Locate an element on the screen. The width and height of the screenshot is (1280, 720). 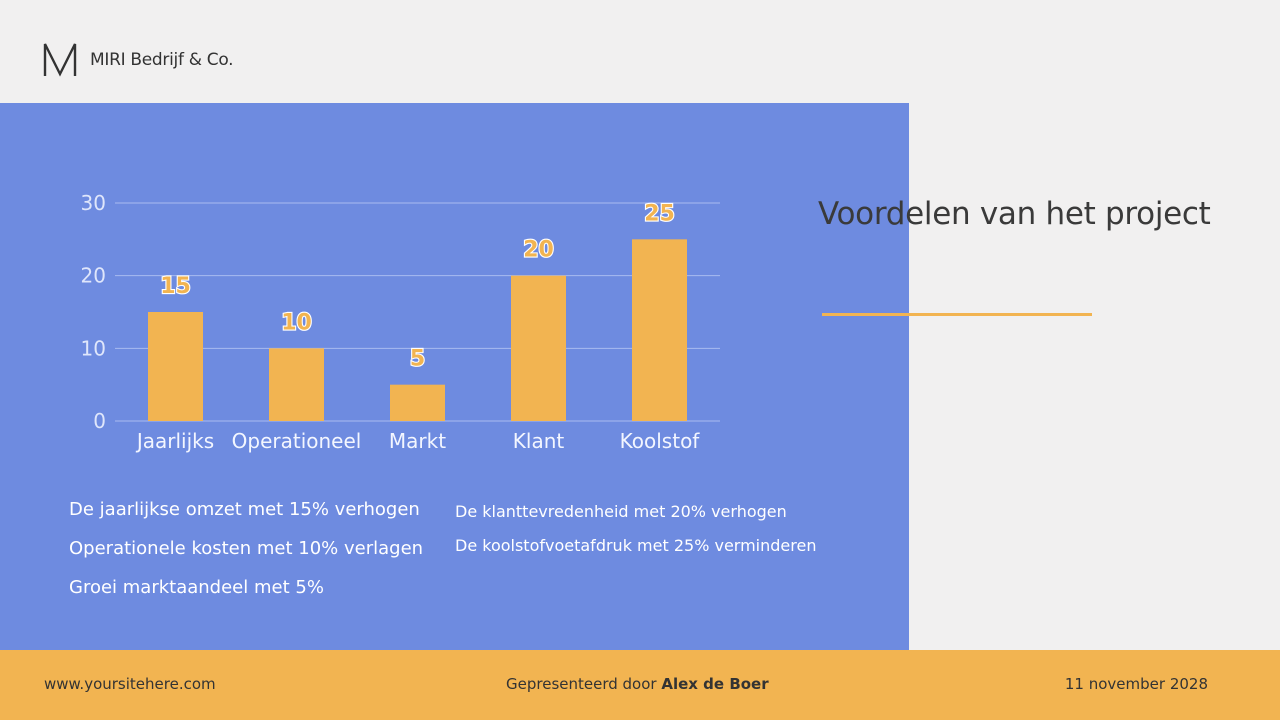
y-tick-label: 0 is located at coordinates (99, 421).